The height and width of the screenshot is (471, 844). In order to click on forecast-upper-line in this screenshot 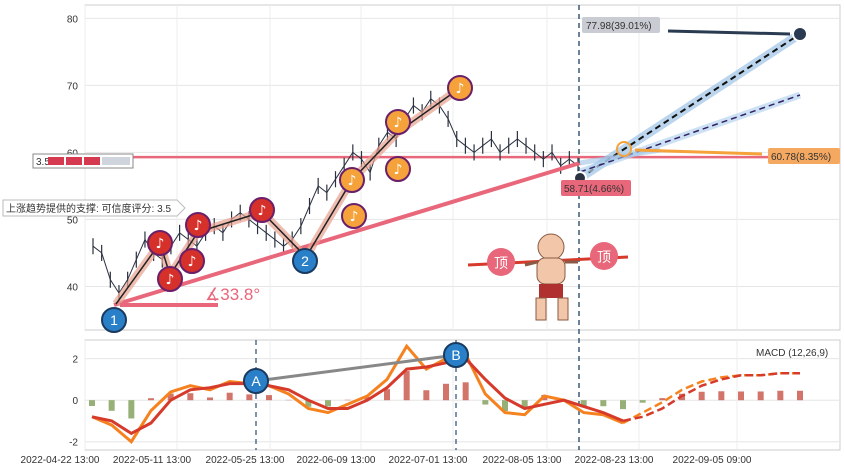, I will do `click(690, 106)`.